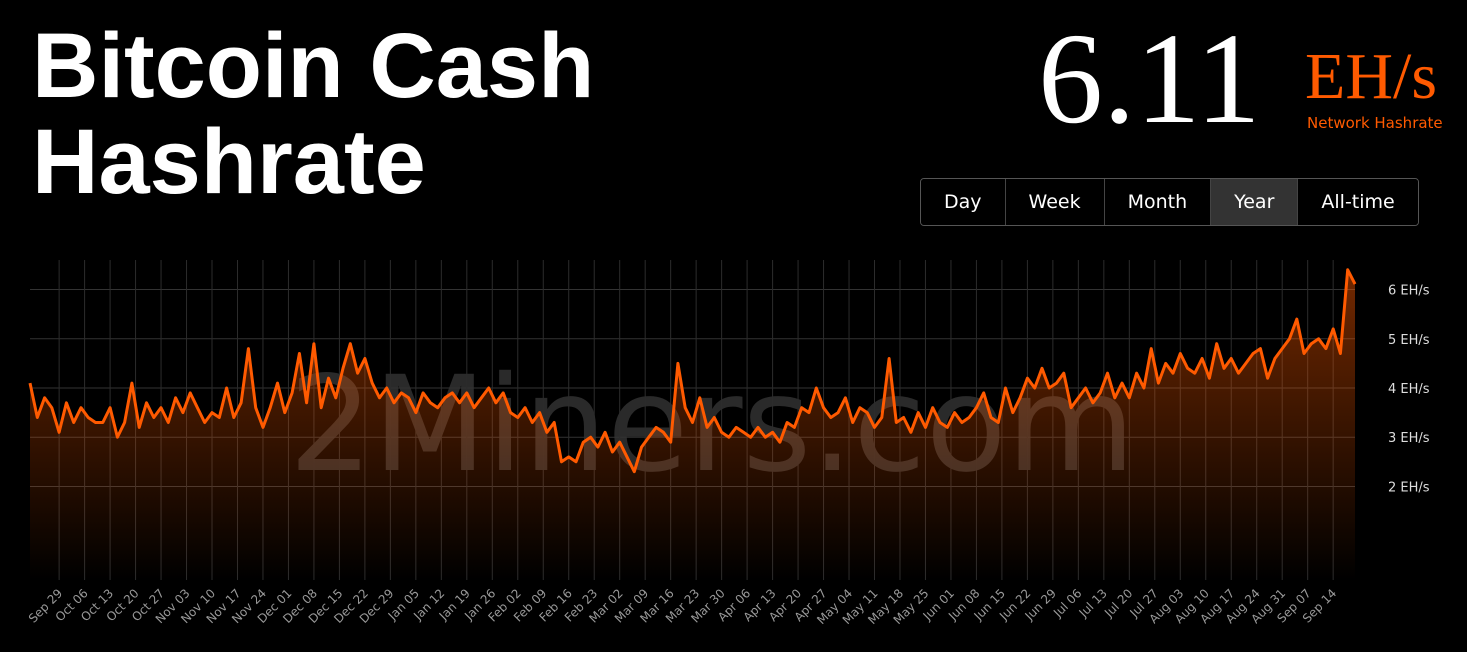 This screenshot has height=652, width=1467. I want to click on period-button: Week, so click(1055, 202).